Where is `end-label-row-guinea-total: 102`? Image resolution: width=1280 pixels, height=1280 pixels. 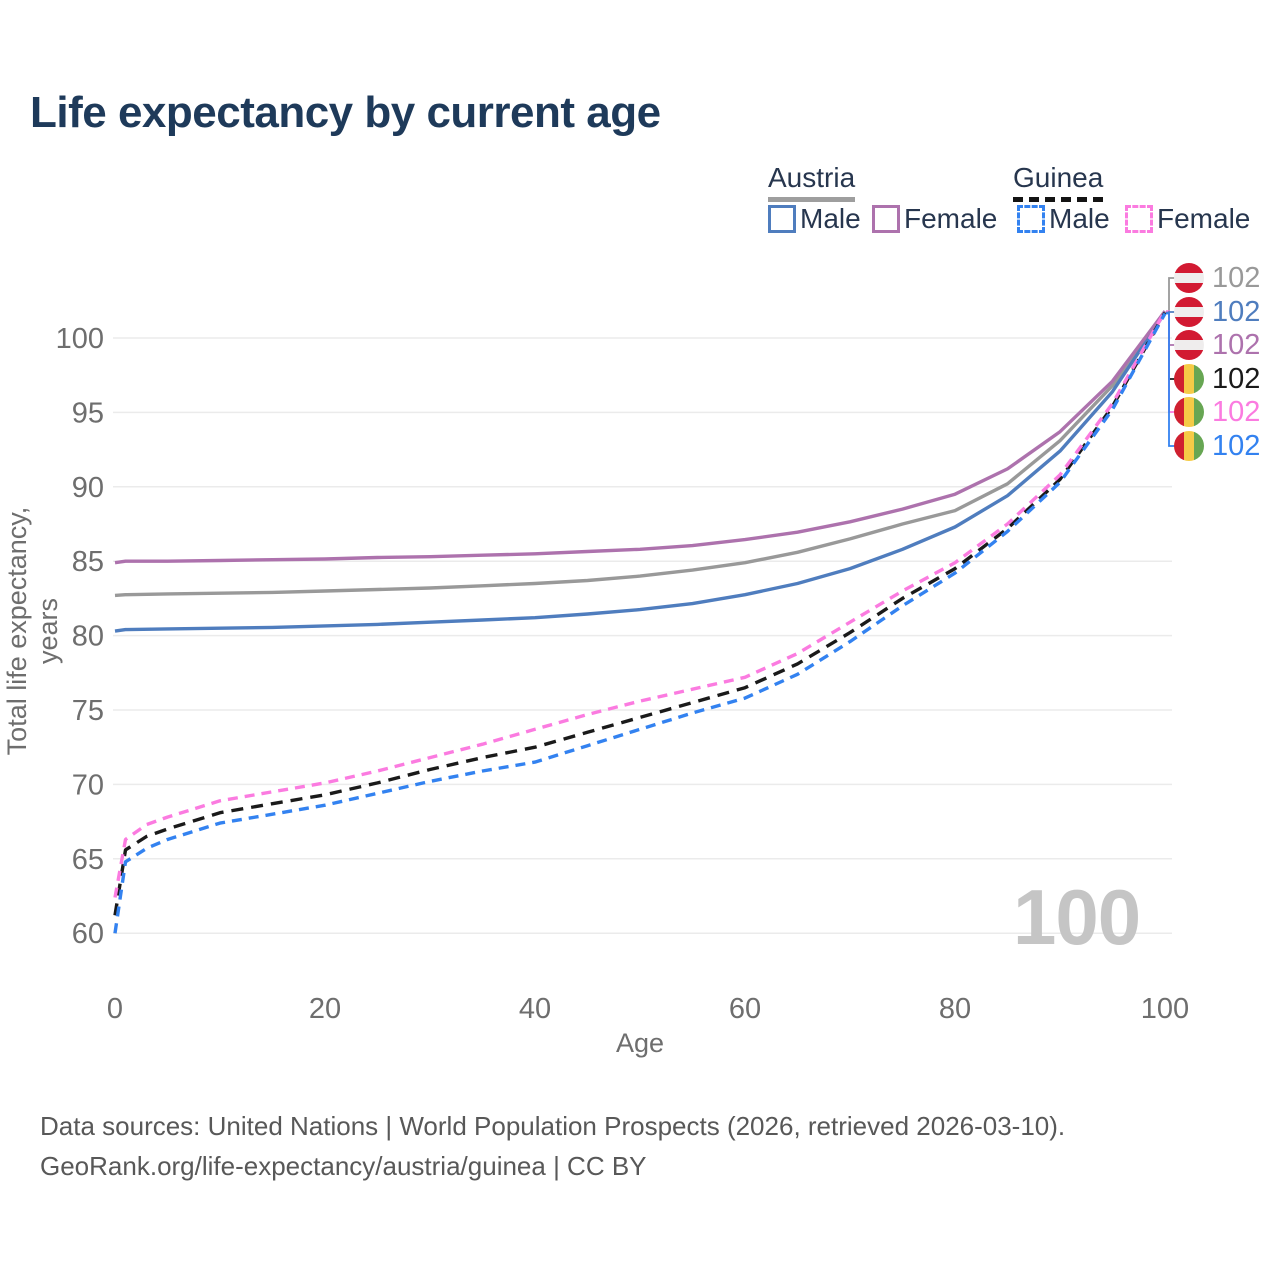 end-label-row-guinea-total: 102 is located at coordinates (1217, 379).